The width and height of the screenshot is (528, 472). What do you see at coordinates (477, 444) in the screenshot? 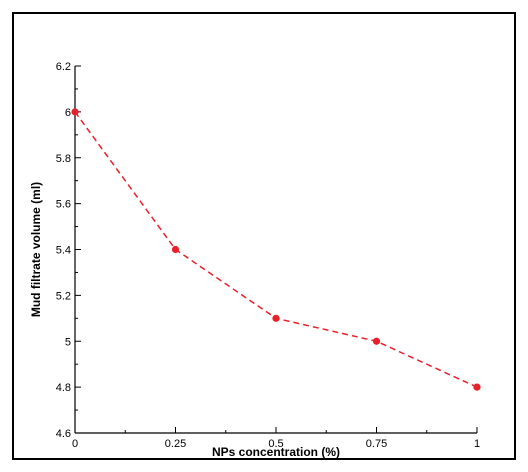
I see `x-tick-label: 1` at bounding box center [477, 444].